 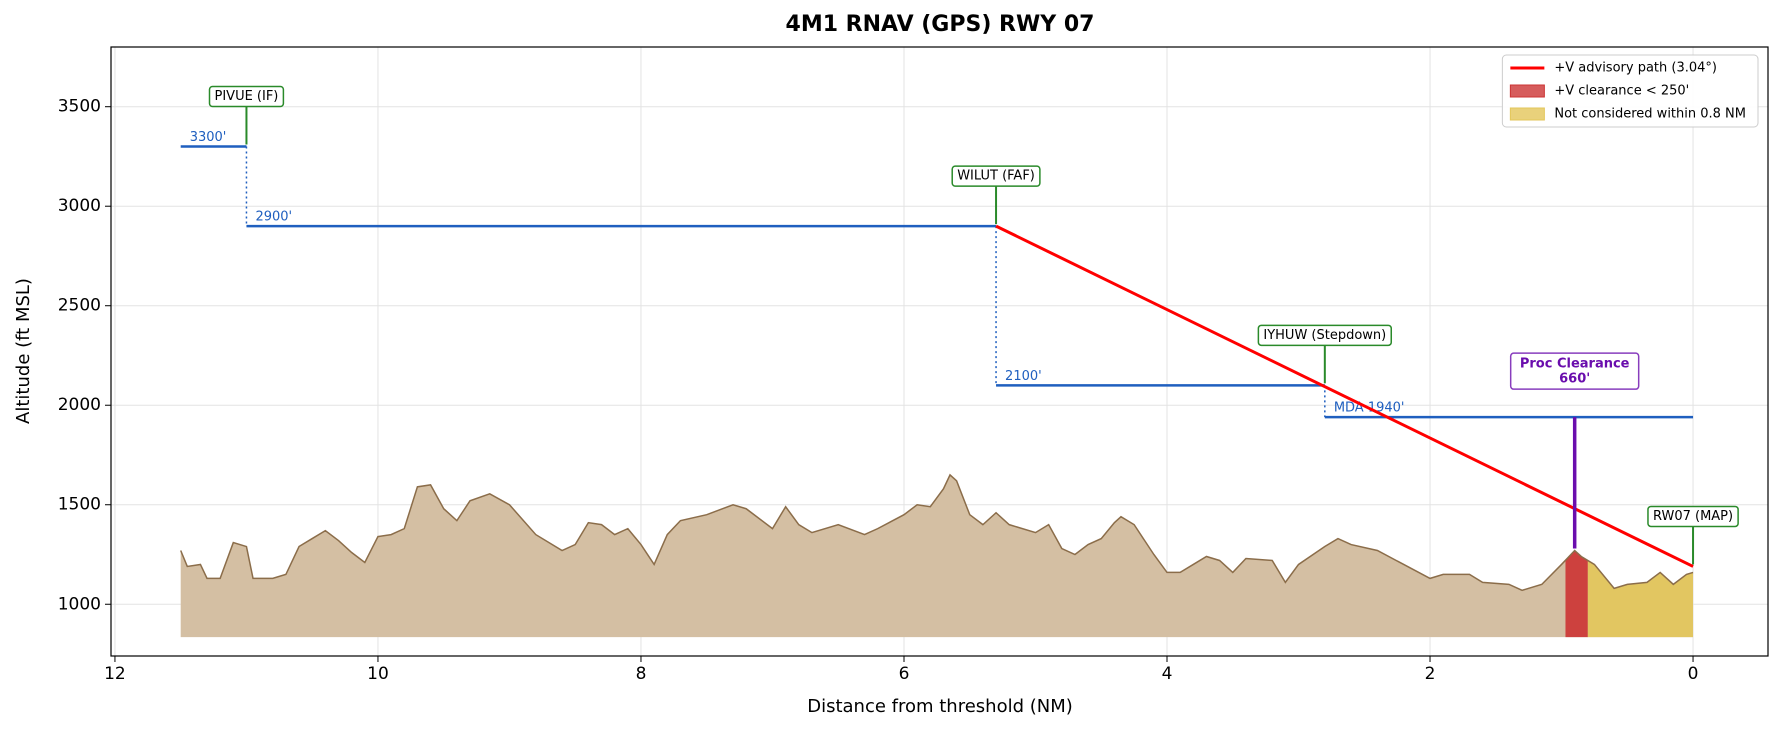 What do you see at coordinates (79, 405) in the screenshot?
I see `y-tick-label: 2000` at bounding box center [79, 405].